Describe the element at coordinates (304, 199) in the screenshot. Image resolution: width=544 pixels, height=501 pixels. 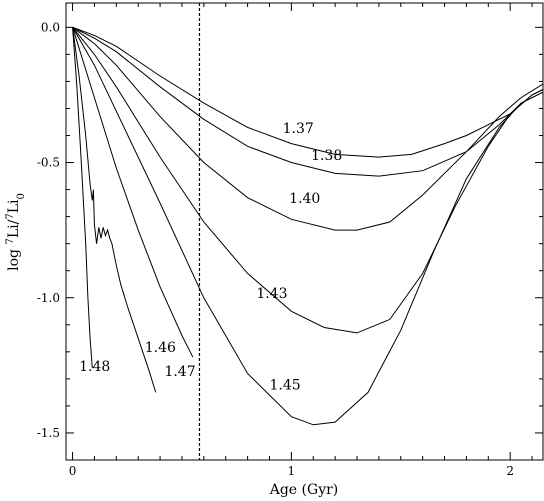
I see `curve-label-1-40: 1.40` at that location.